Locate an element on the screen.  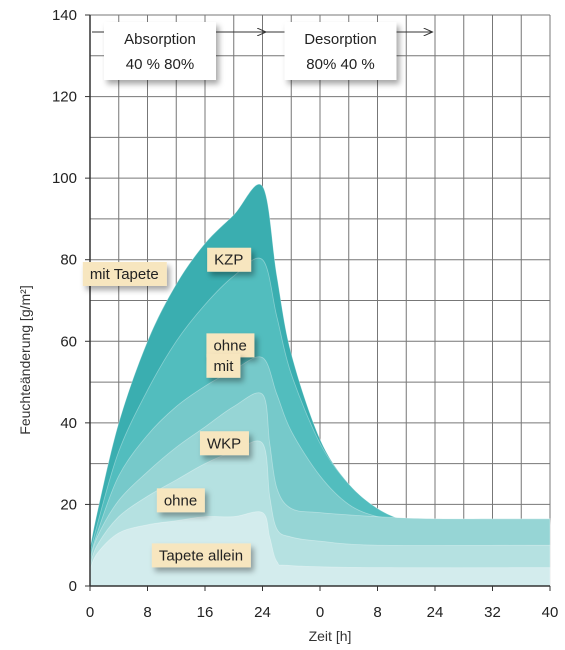
annotation-label: KZP is located at coordinates (228, 260).